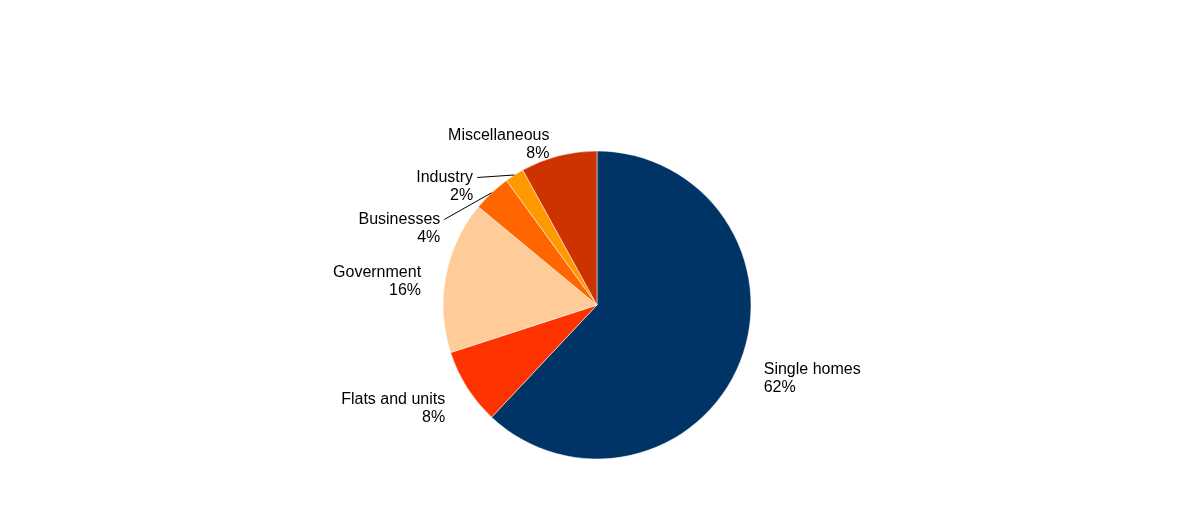 The width and height of the screenshot is (1180, 508). What do you see at coordinates (399, 219) in the screenshot?
I see `slice-label: Businesses` at bounding box center [399, 219].